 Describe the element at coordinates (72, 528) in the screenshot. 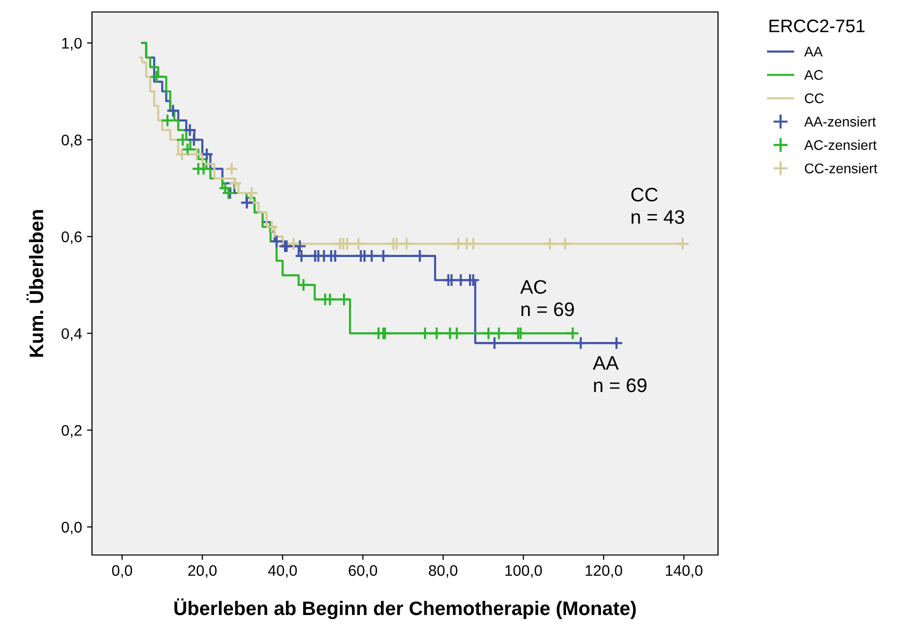

I see `y-tick-label: 0,0` at that location.